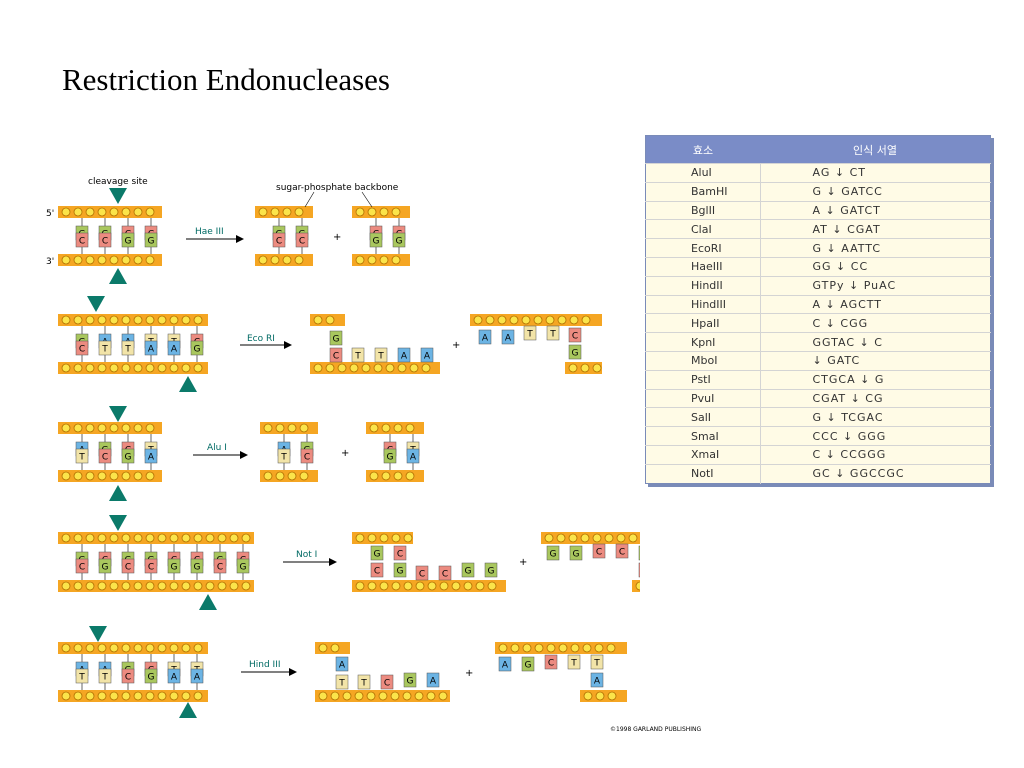 This screenshot has width=1024, height=768. Describe the element at coordinates (703, 210) in the screenshot. I see `enzyme-name: BglII` at that location.